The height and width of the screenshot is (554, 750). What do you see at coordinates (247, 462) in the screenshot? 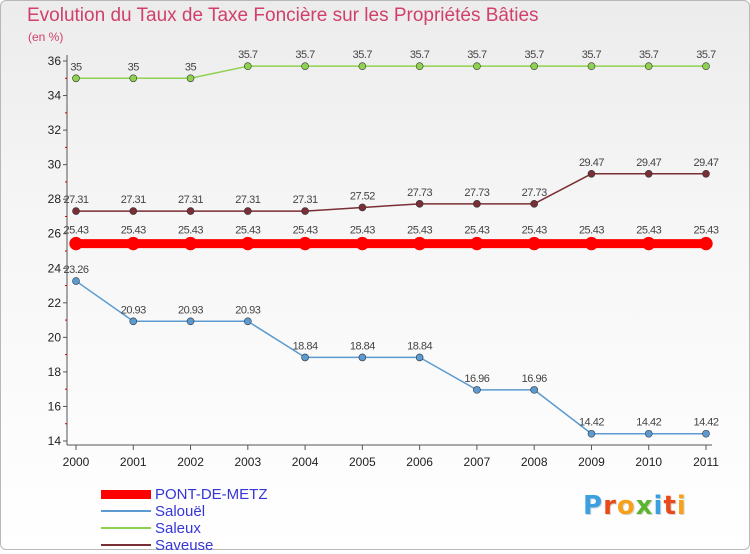
I see `x-tick-label: 2003` at bounding box center [247, 462].